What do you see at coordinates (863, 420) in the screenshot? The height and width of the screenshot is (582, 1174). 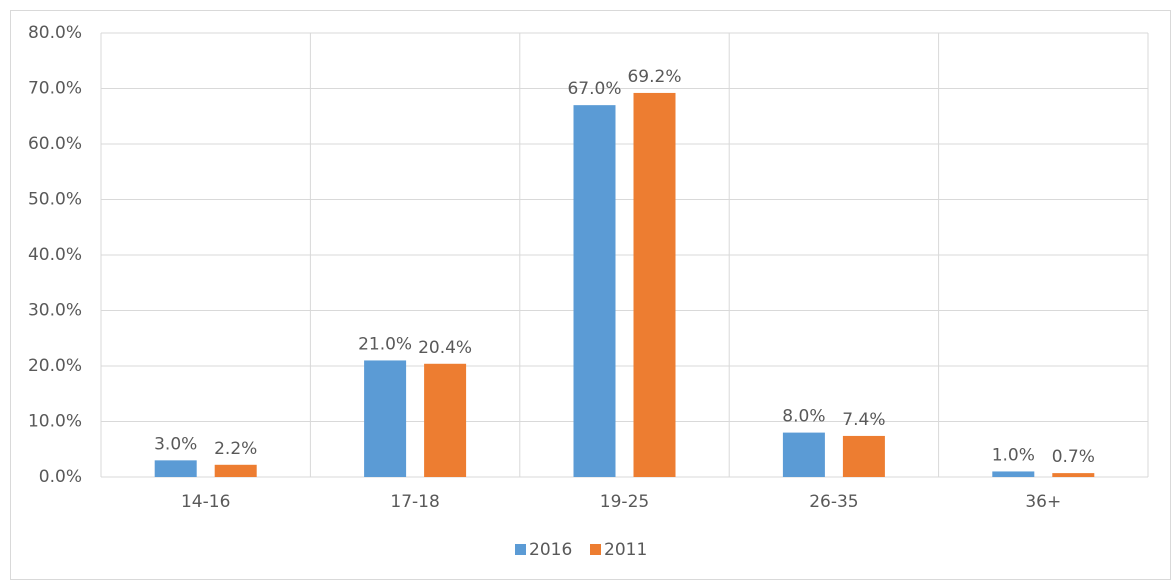 I see `data-label: 7.4%` at bounding box center [863, 420].